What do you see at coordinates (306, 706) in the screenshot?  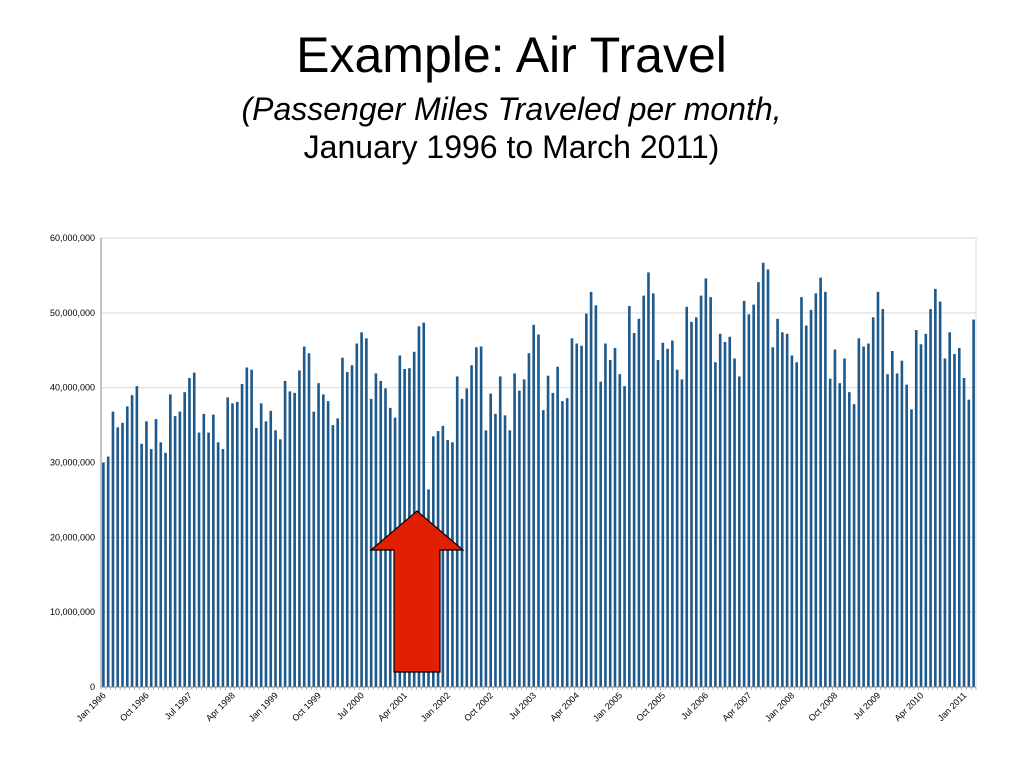 I see `x-tick-label: Oct 1999` at bounding box center [306, 706].